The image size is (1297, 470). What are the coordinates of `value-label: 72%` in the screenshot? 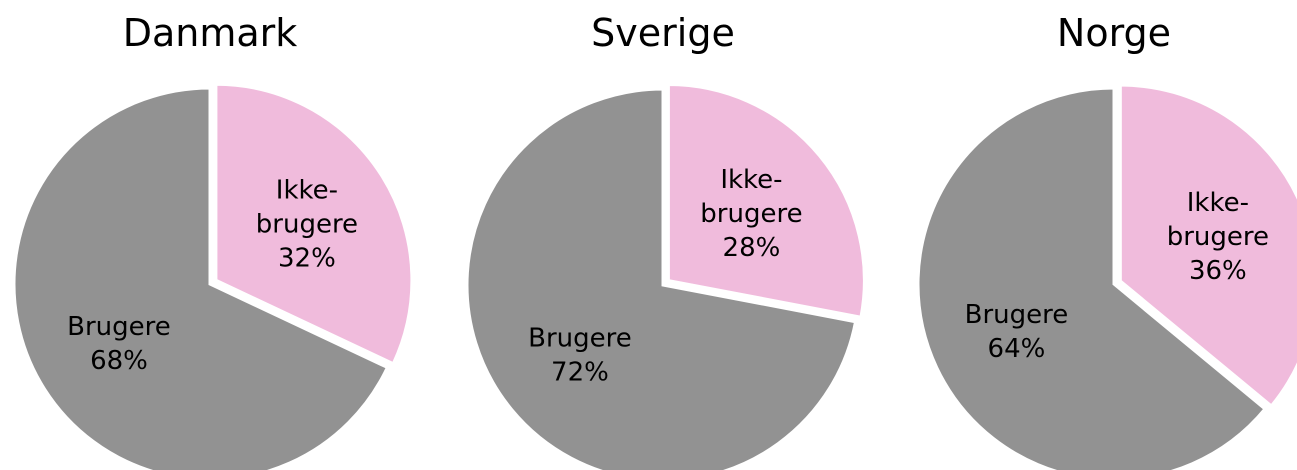 It's located at (580, 373).